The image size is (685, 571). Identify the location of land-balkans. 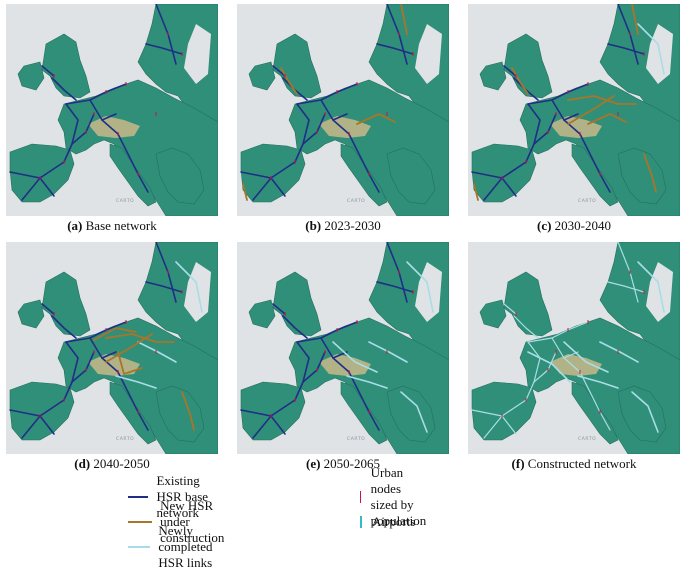
(180, 414).